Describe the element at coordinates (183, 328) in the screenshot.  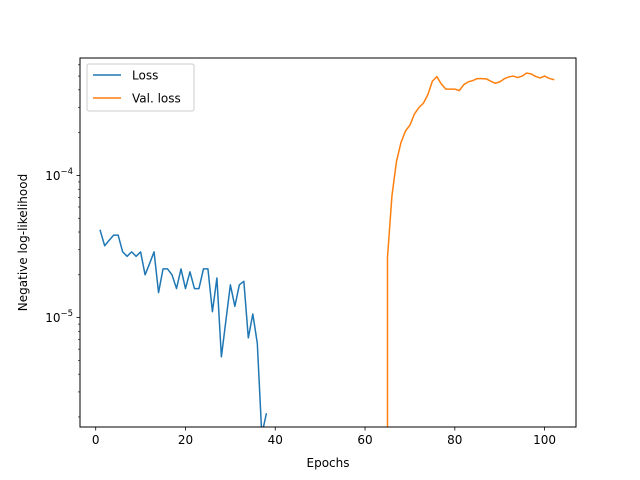
I see `series-line-loss` at that location.